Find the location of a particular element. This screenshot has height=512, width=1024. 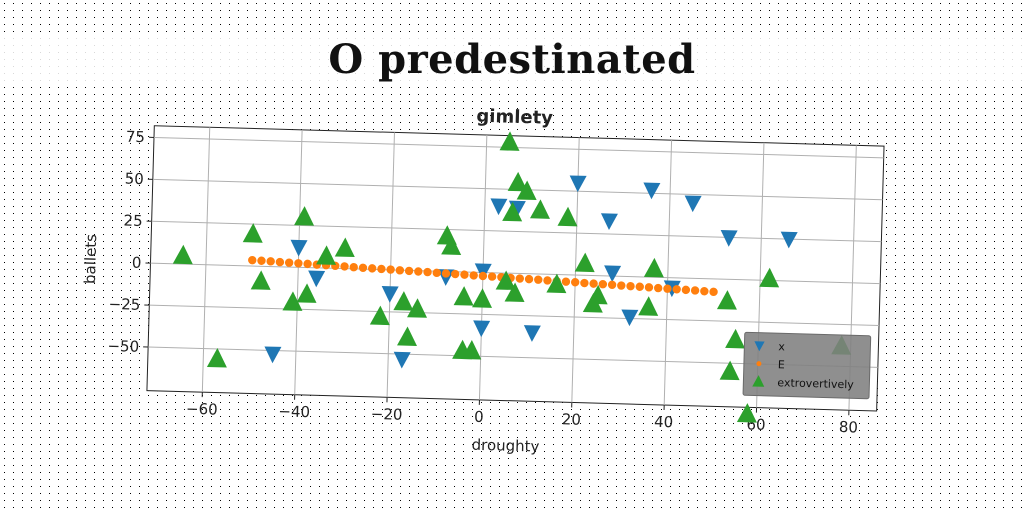

legend-label: extrovertively is located at coordinates (815, 383).